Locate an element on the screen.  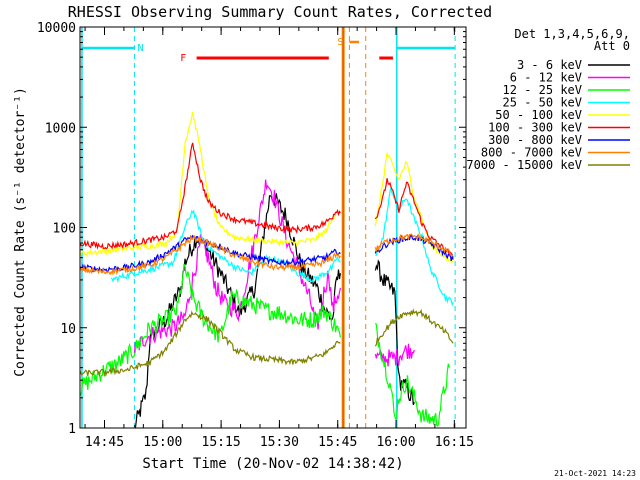
x-tick-label: 15:00 is located at coordinates (162, 442).